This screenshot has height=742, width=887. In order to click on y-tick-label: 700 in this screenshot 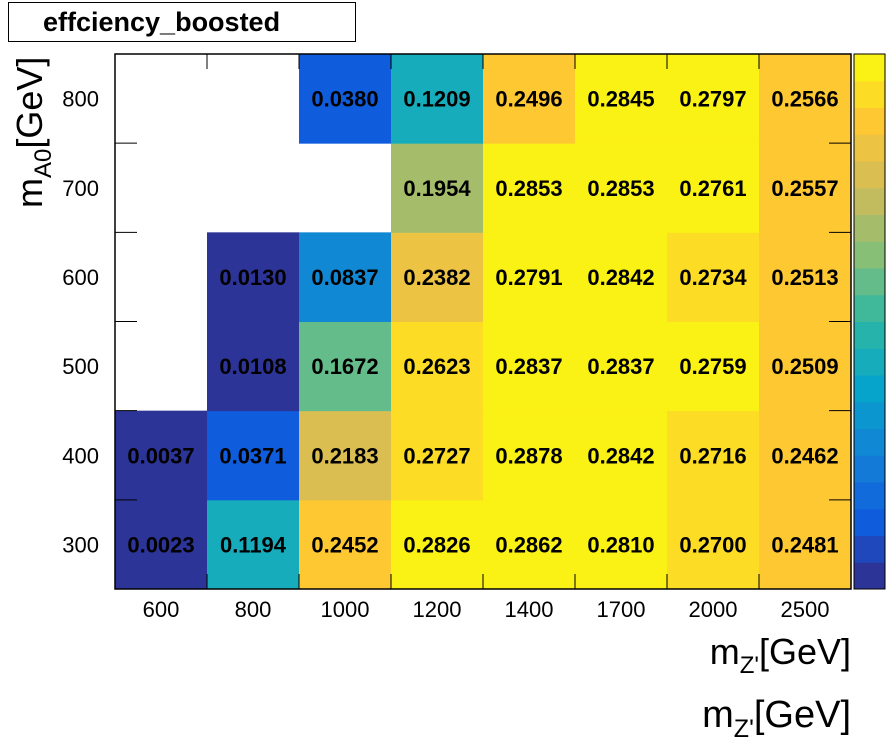, I will do `click(80, 188)`.